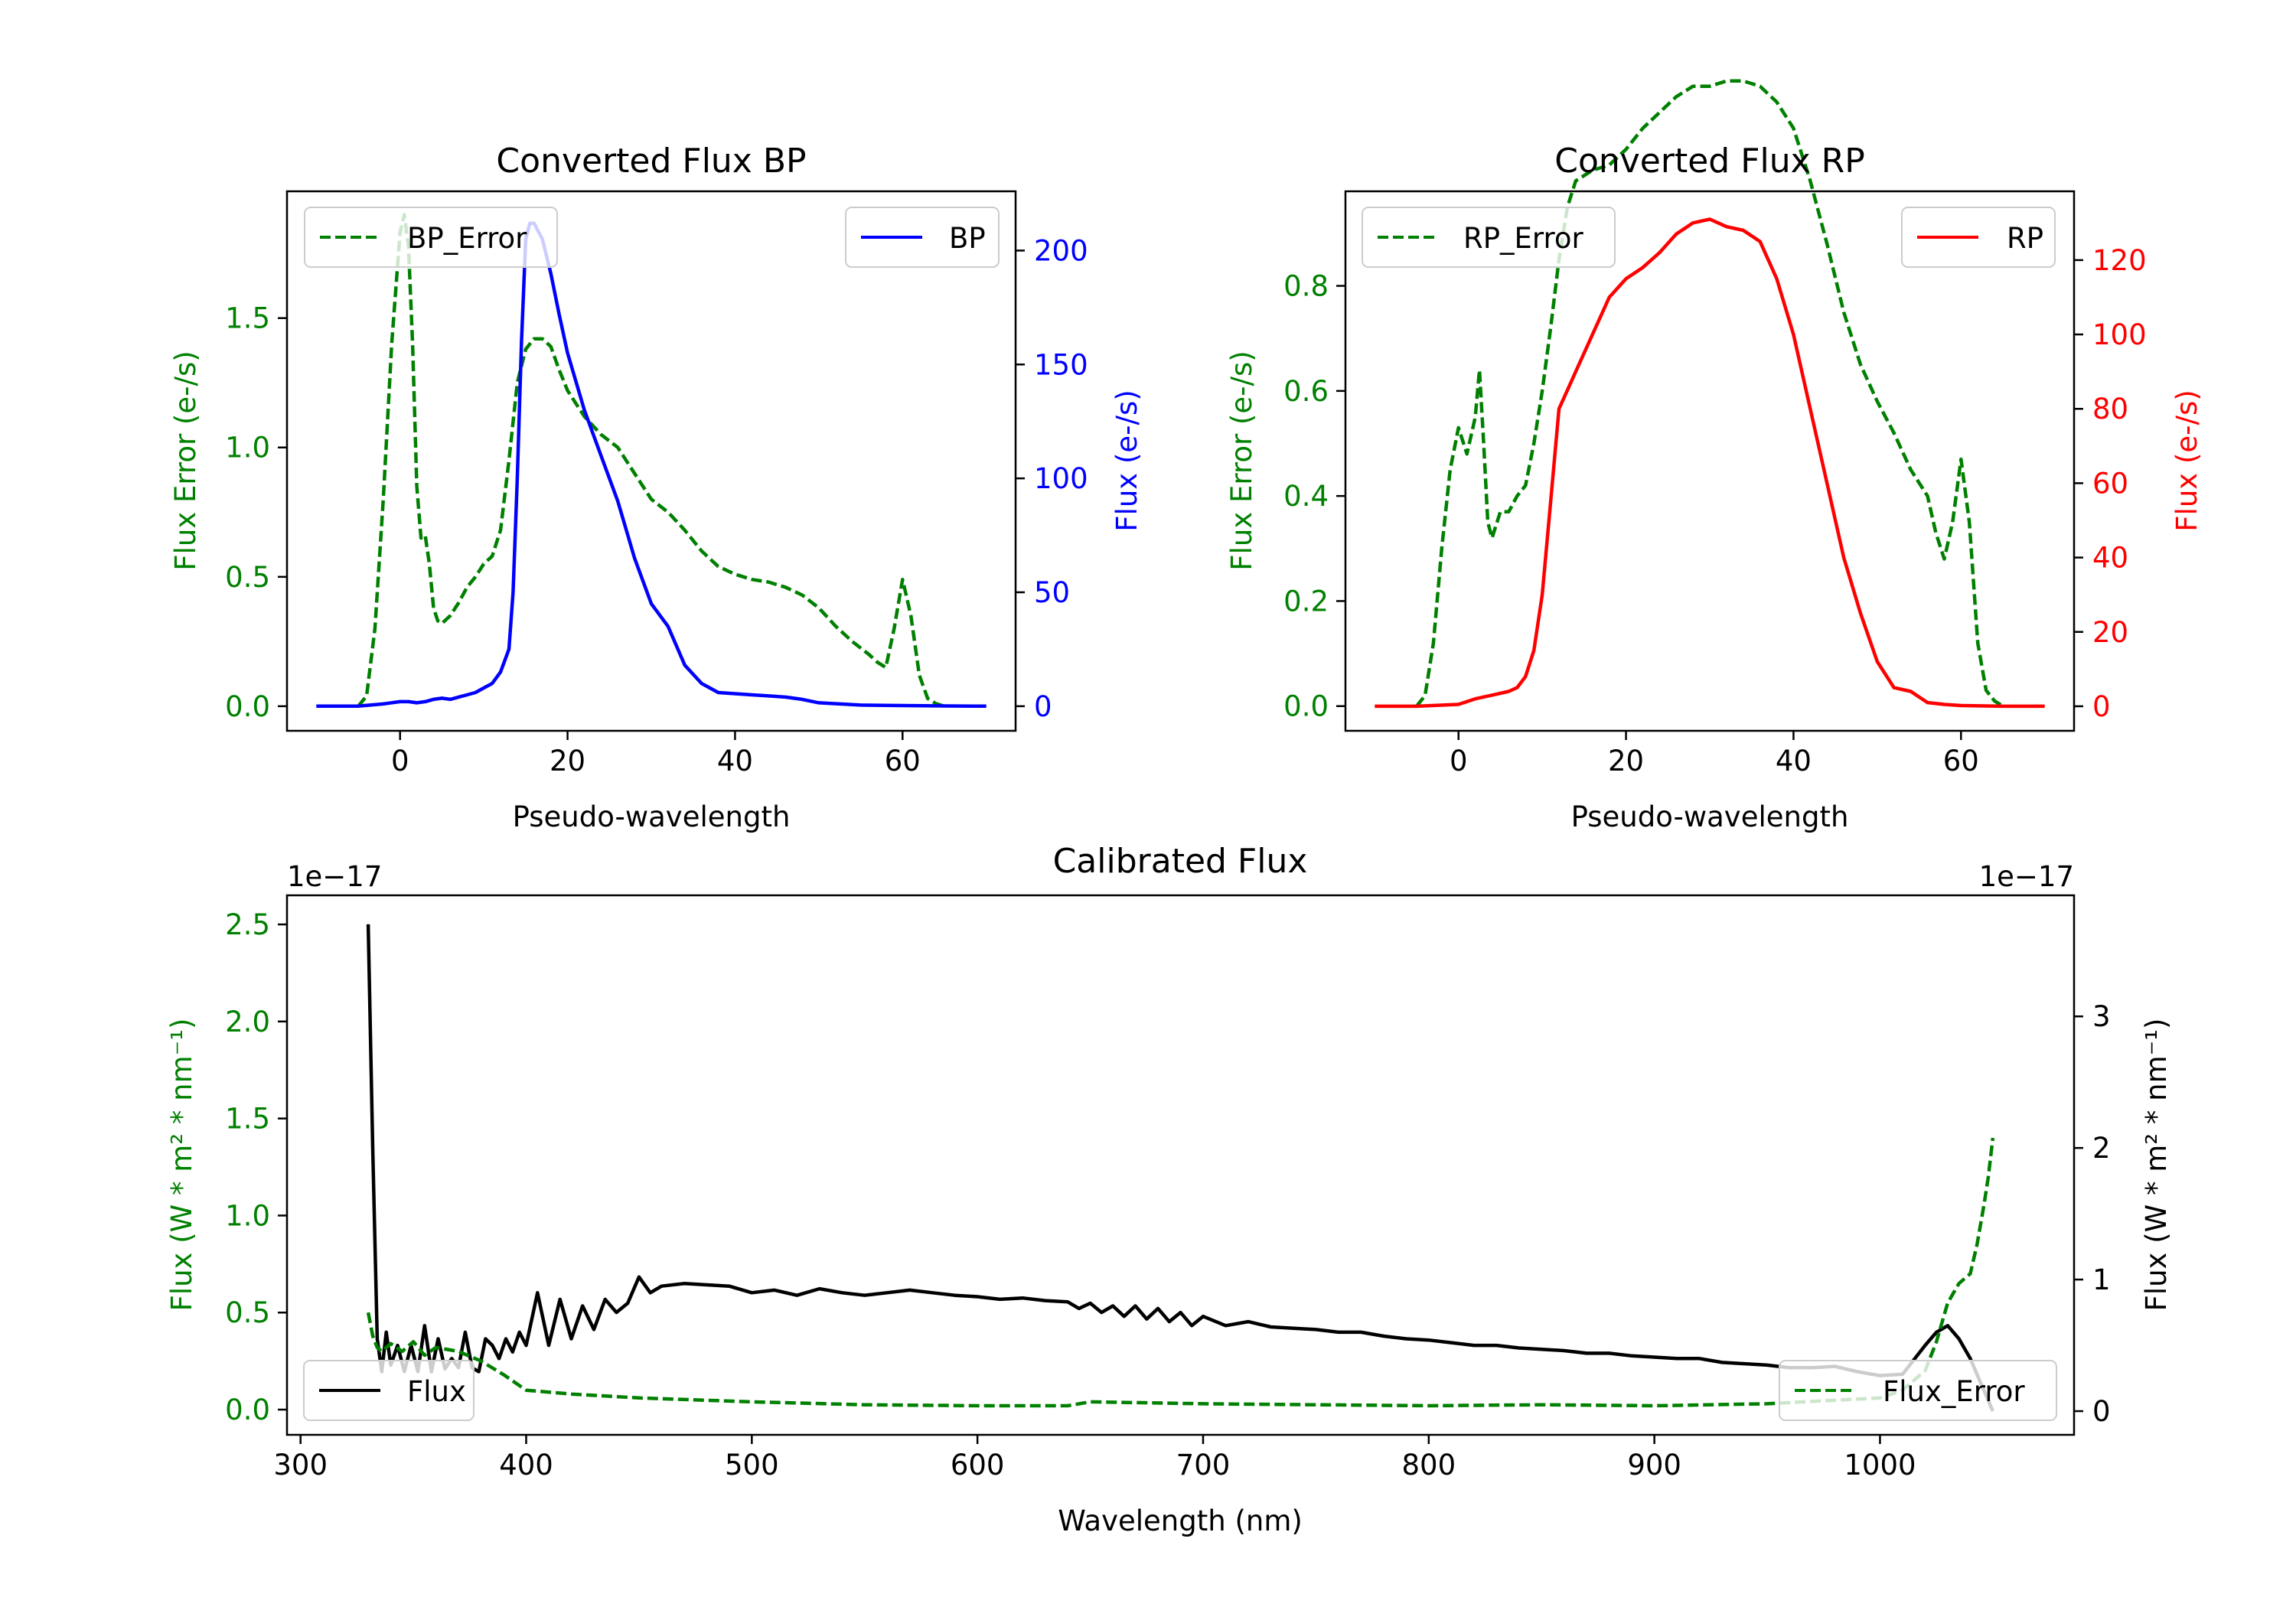 Image resolution: width=2296 pixels, height=1607 pixels. What do you see at coordinates (1126, 460) in the screenshot?
I see `bp-ylabel-right: Flux (e-/s)` at bounding box center [1126, 460].